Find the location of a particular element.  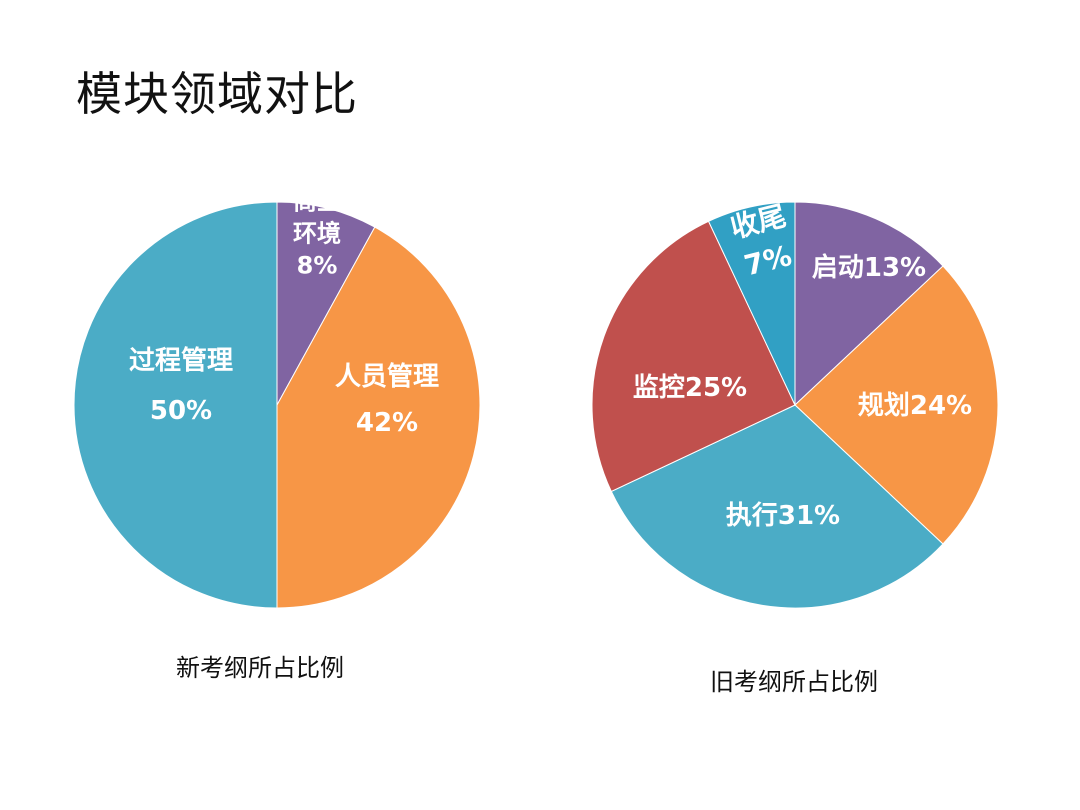

slice-label-line: 执行31% is located at coordinates (783, 515).